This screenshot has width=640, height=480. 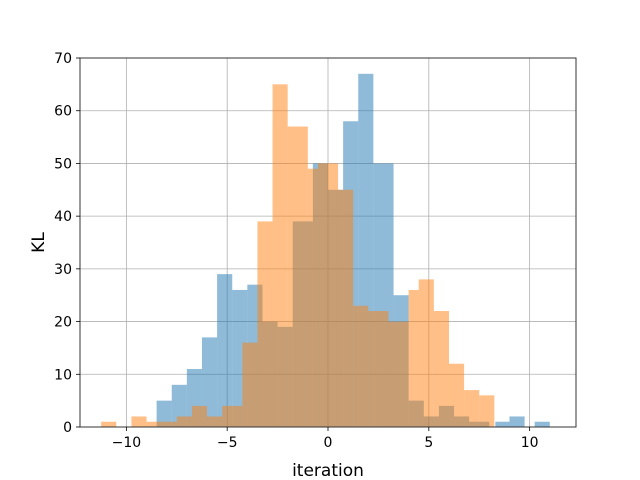 I want to click on y-tick-label: 40, so click(x=63, y=217).